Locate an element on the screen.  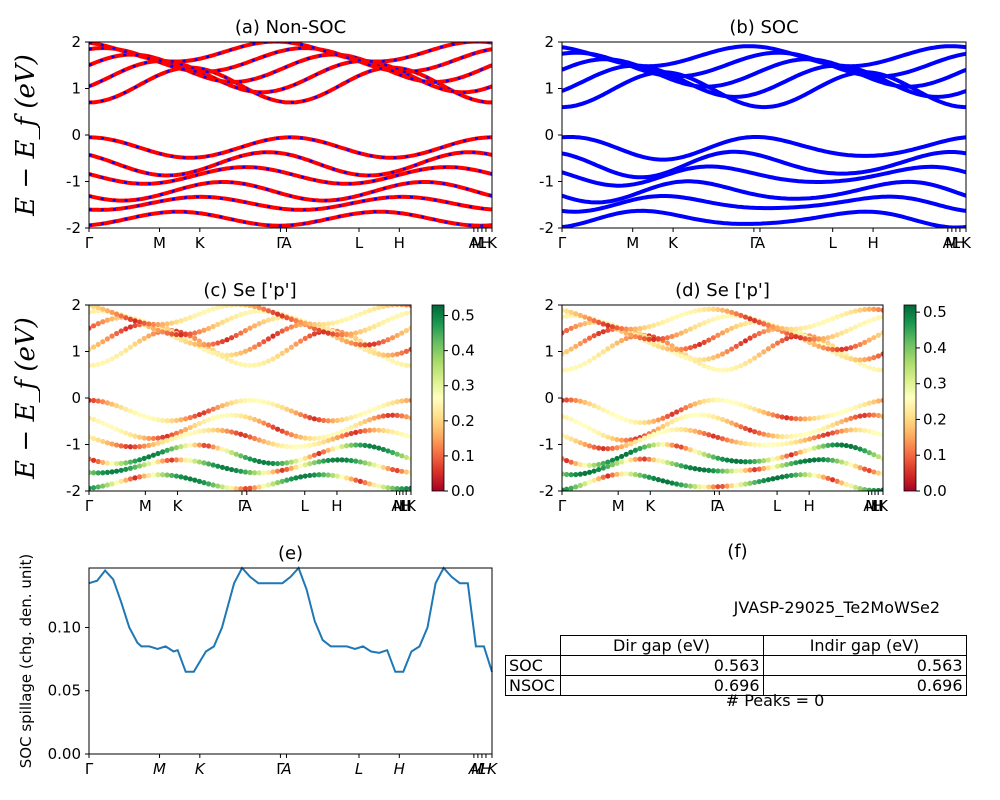
panel-b is located at coordinates (762, 136).